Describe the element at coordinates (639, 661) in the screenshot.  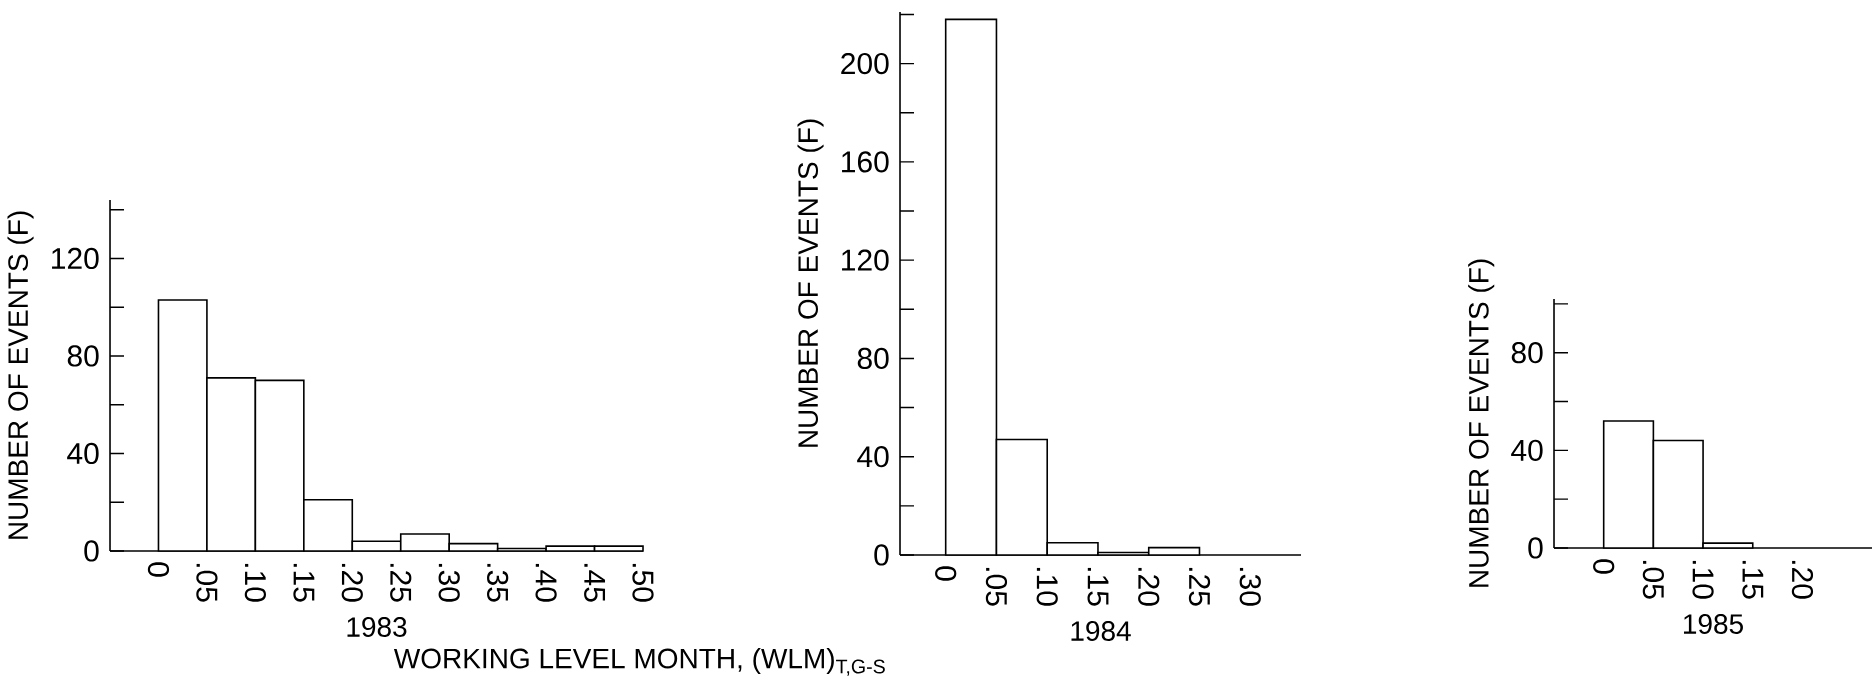
I see `text: WORKING LEVEL MONTH, (WLM)$_{T,G-S}$` at that location.